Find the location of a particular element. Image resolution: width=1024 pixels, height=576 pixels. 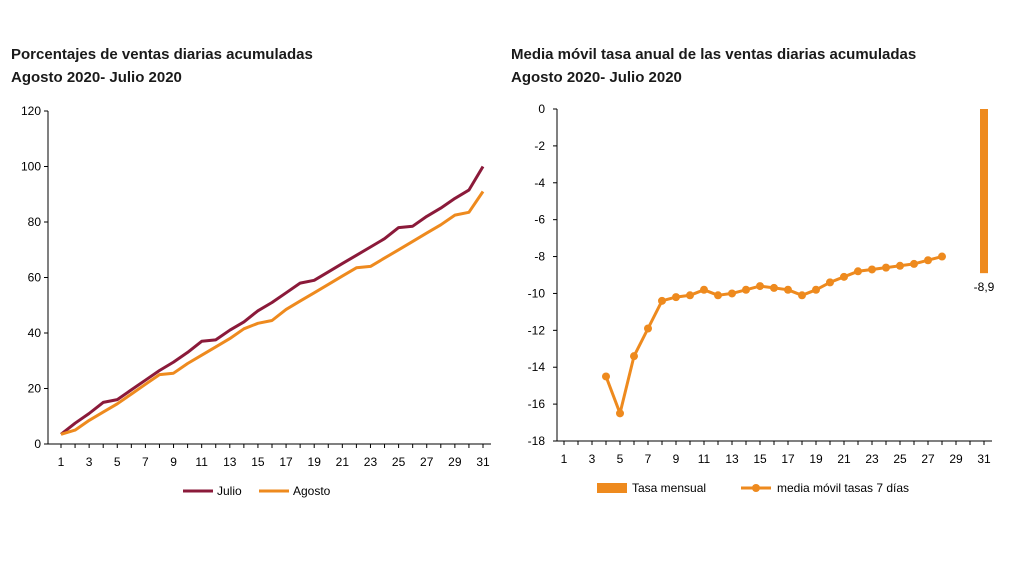

chart2-x-tick-label: 21 is located at coordinates (844, 459).